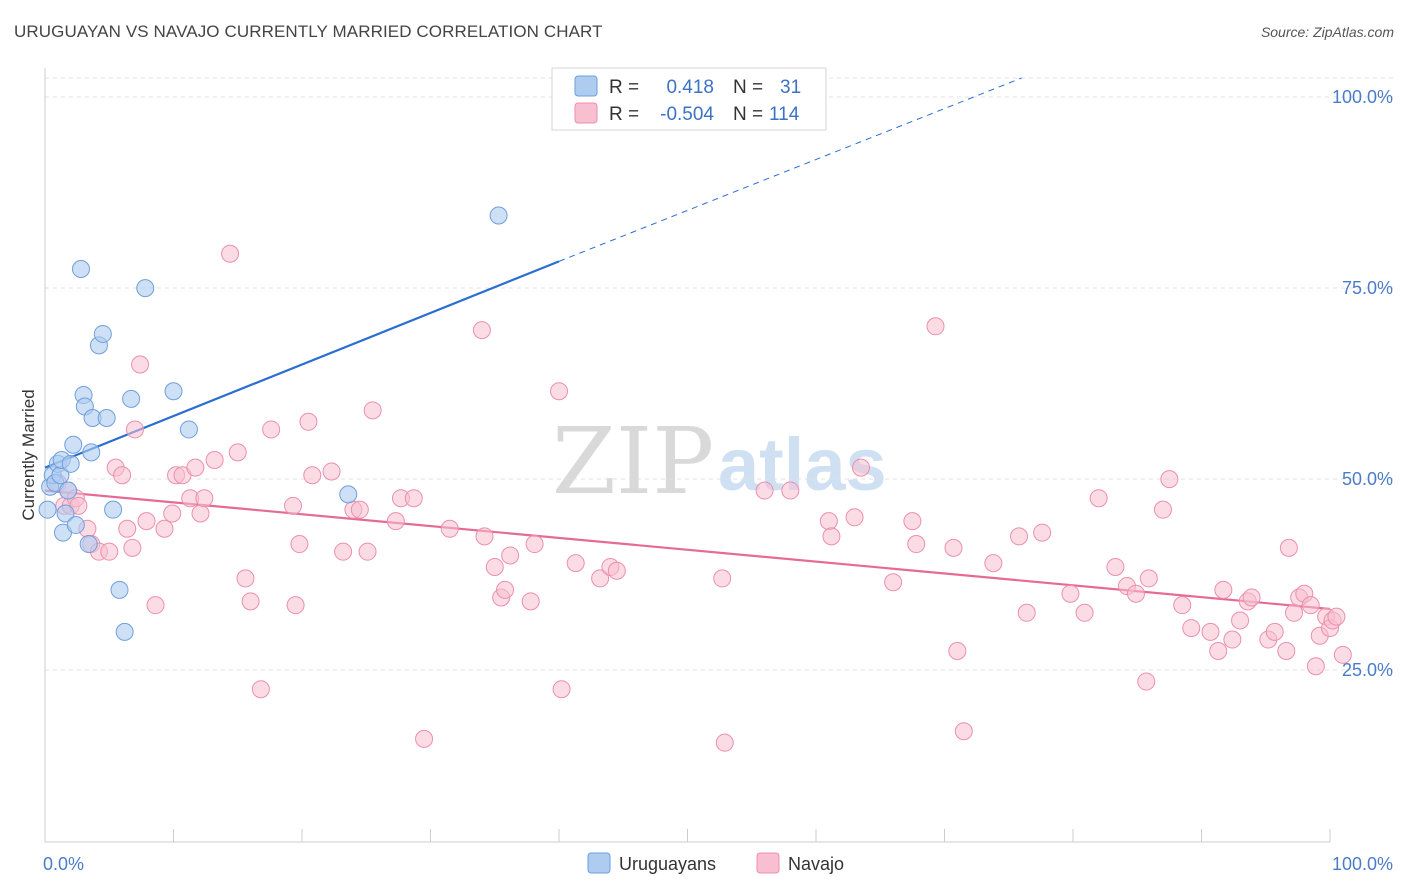 This screenshot has width=1406, height=892. Describe the element at coordinates (1362, 97) in the screenshot. I see `y-tick-label: 100.0%` at that location.